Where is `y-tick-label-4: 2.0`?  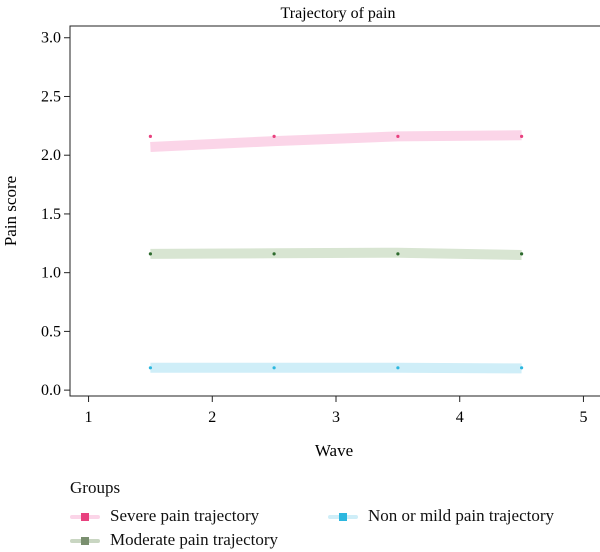 y-tick-label-4: 2.0 is located at coordinates (51, 155).